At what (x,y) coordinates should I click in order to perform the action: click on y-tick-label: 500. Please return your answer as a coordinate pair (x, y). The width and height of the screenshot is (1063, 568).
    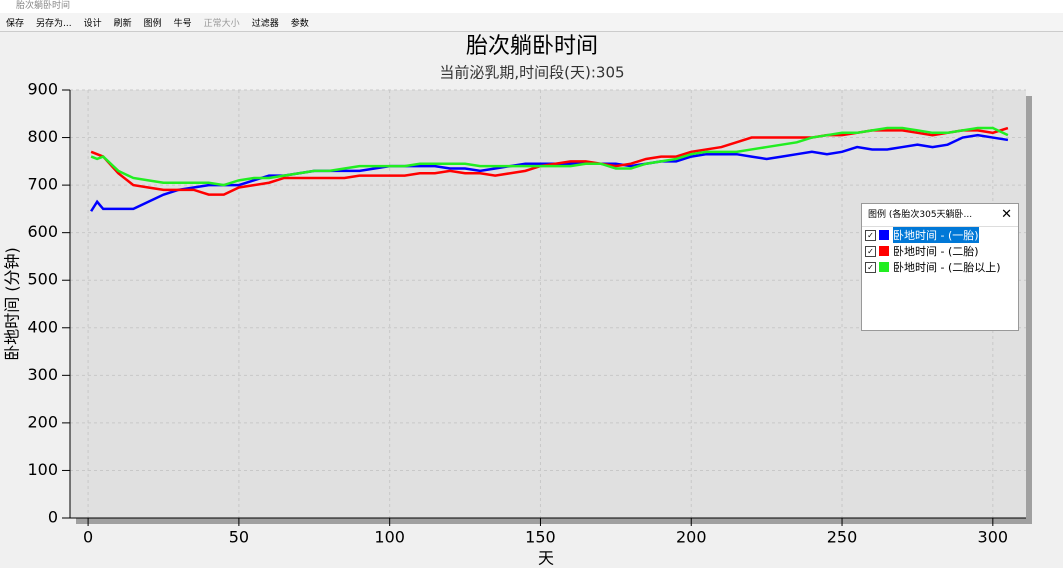
    Looking at the image, I should click on (42, 279).